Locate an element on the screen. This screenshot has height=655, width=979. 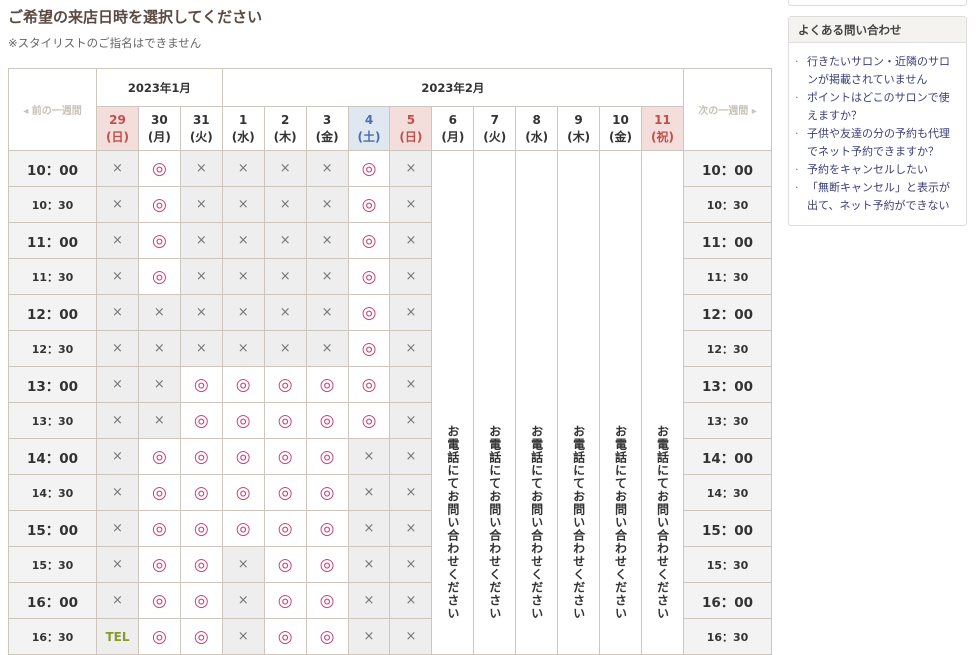
day-number: 29 is located at coordinates (117, 119).